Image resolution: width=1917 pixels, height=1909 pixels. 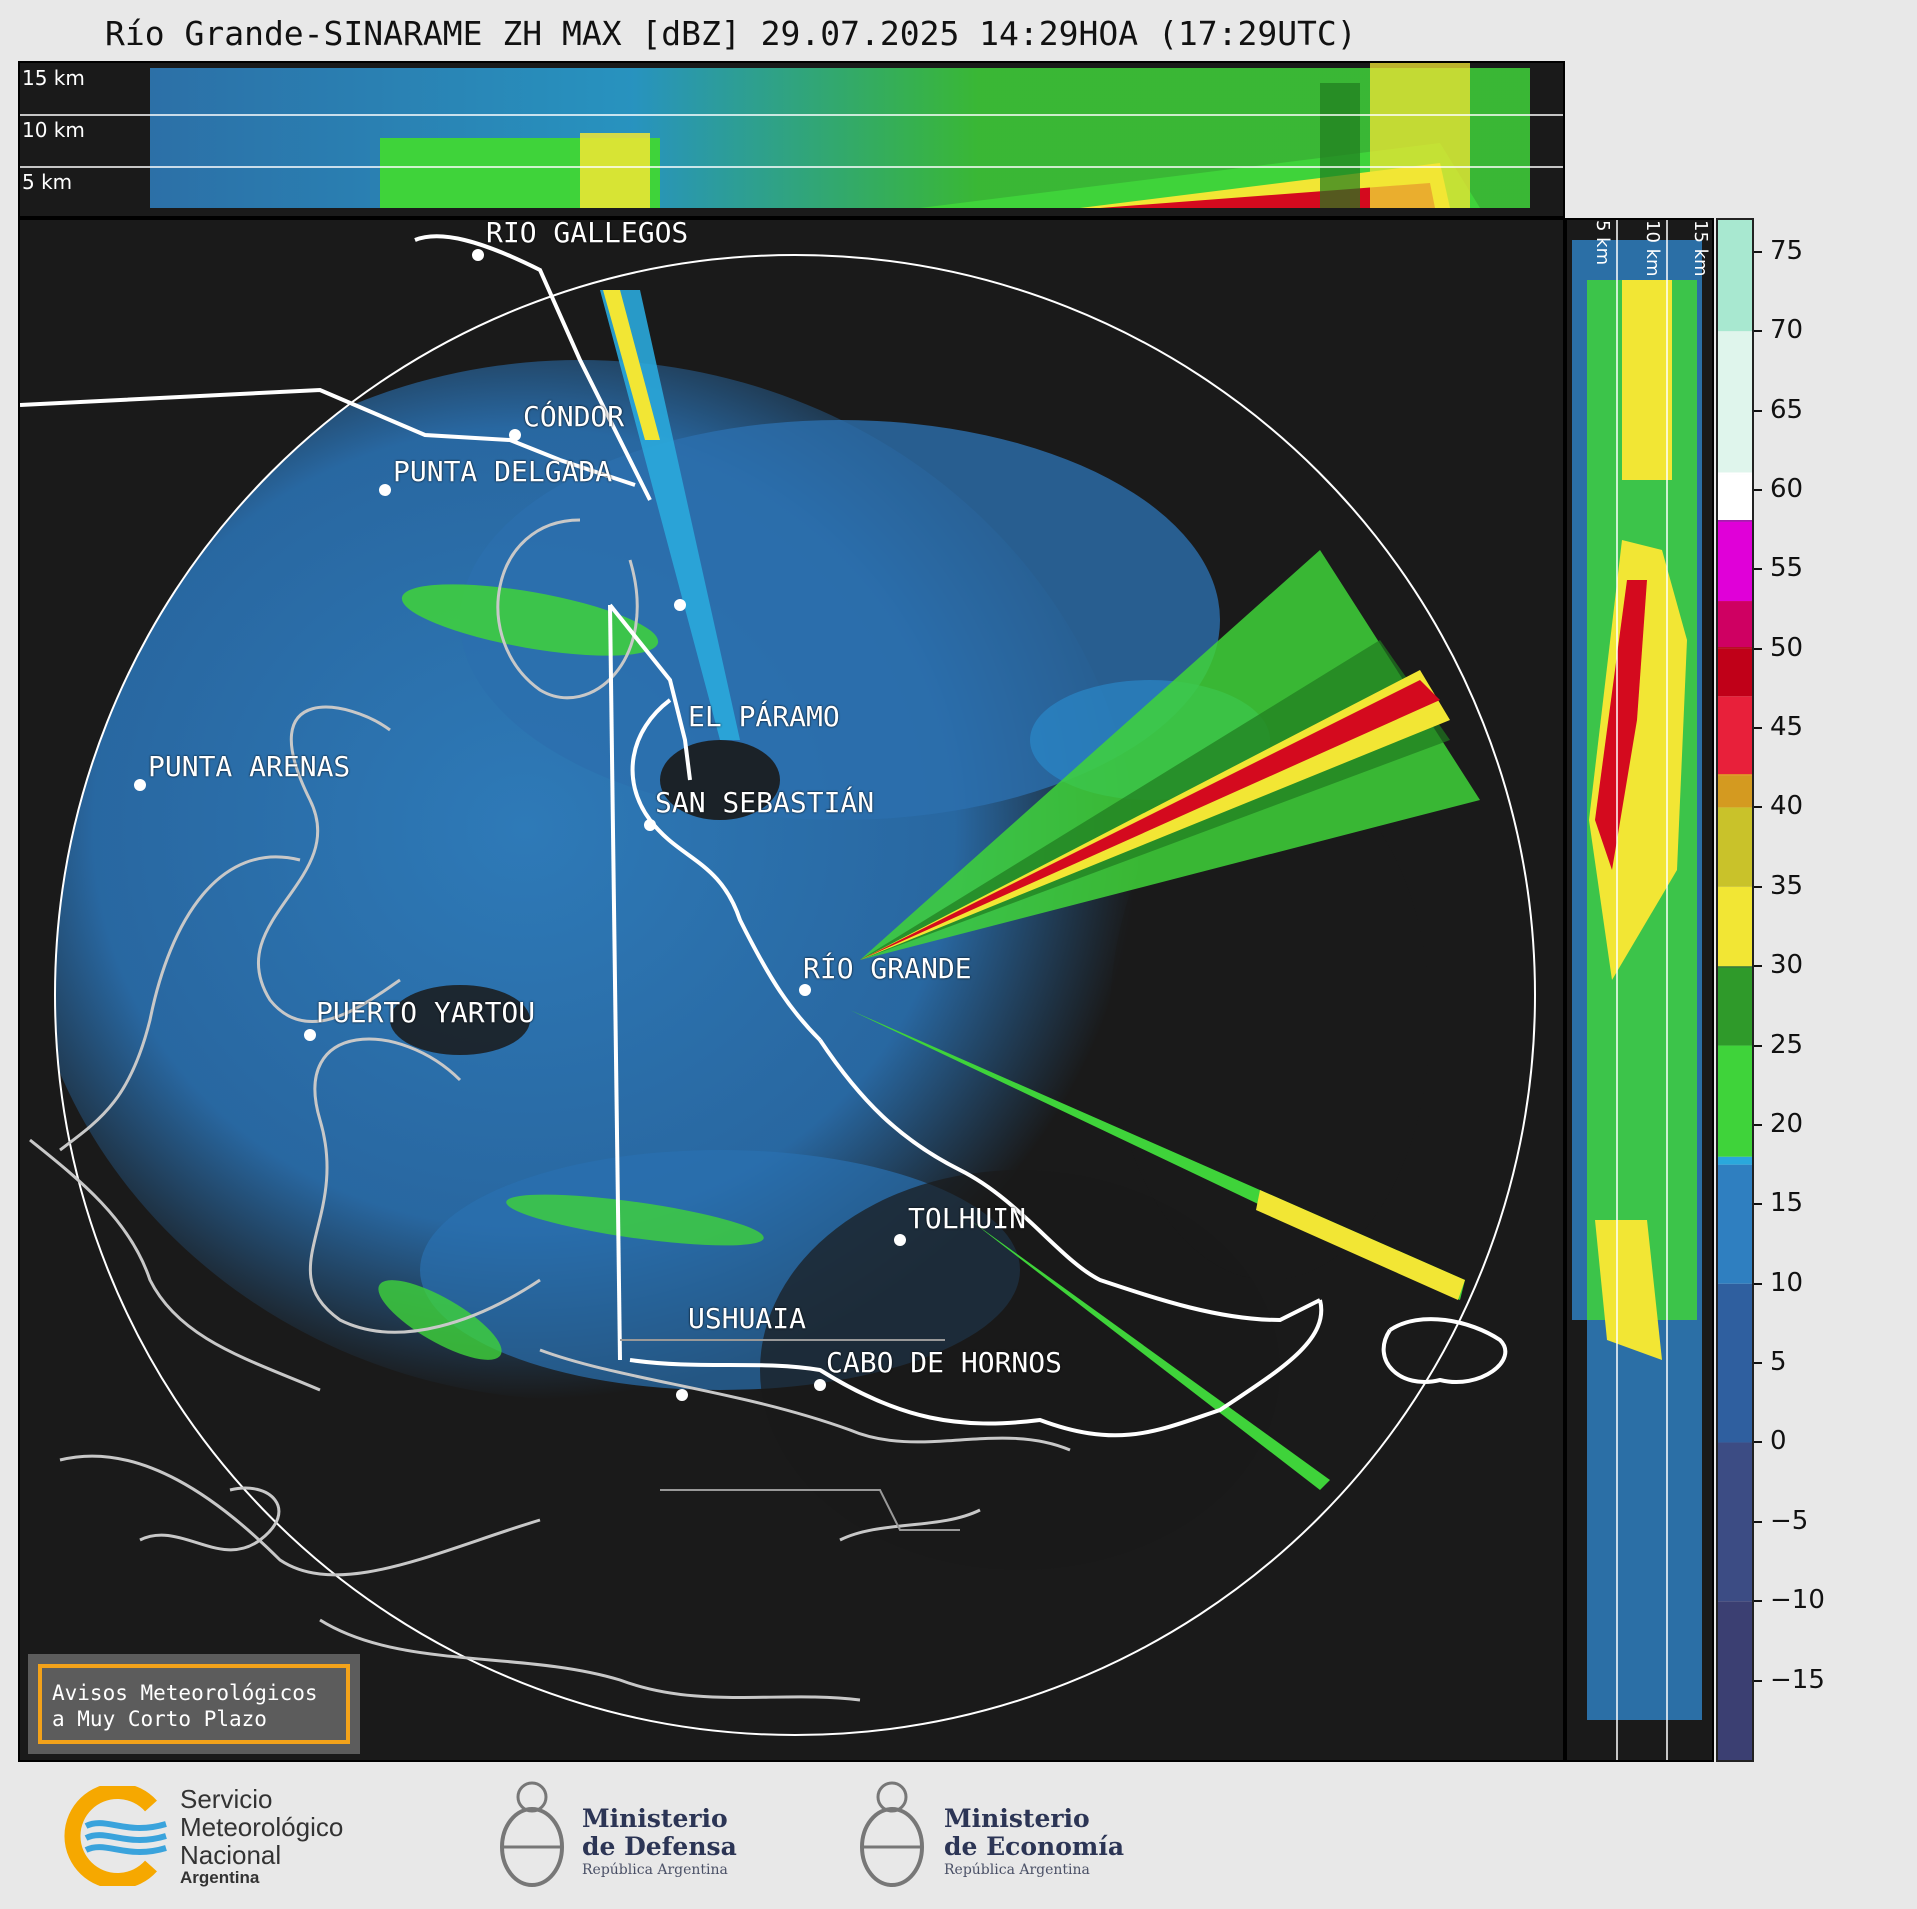 I want to click on city-label-condor: CÓNDOR, so click(x=574, y=416).